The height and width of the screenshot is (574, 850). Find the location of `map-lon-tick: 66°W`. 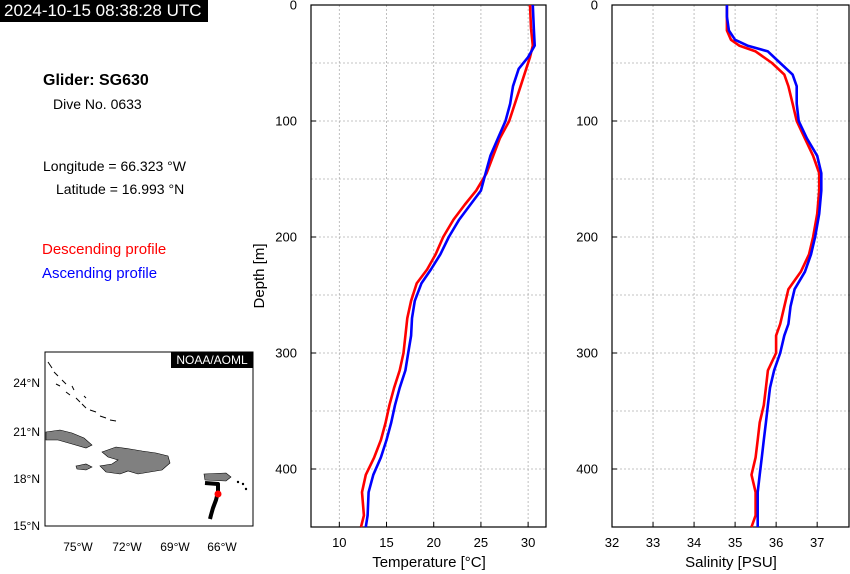

map-lon-tick: 66°W is located at coordinates (222, 547).